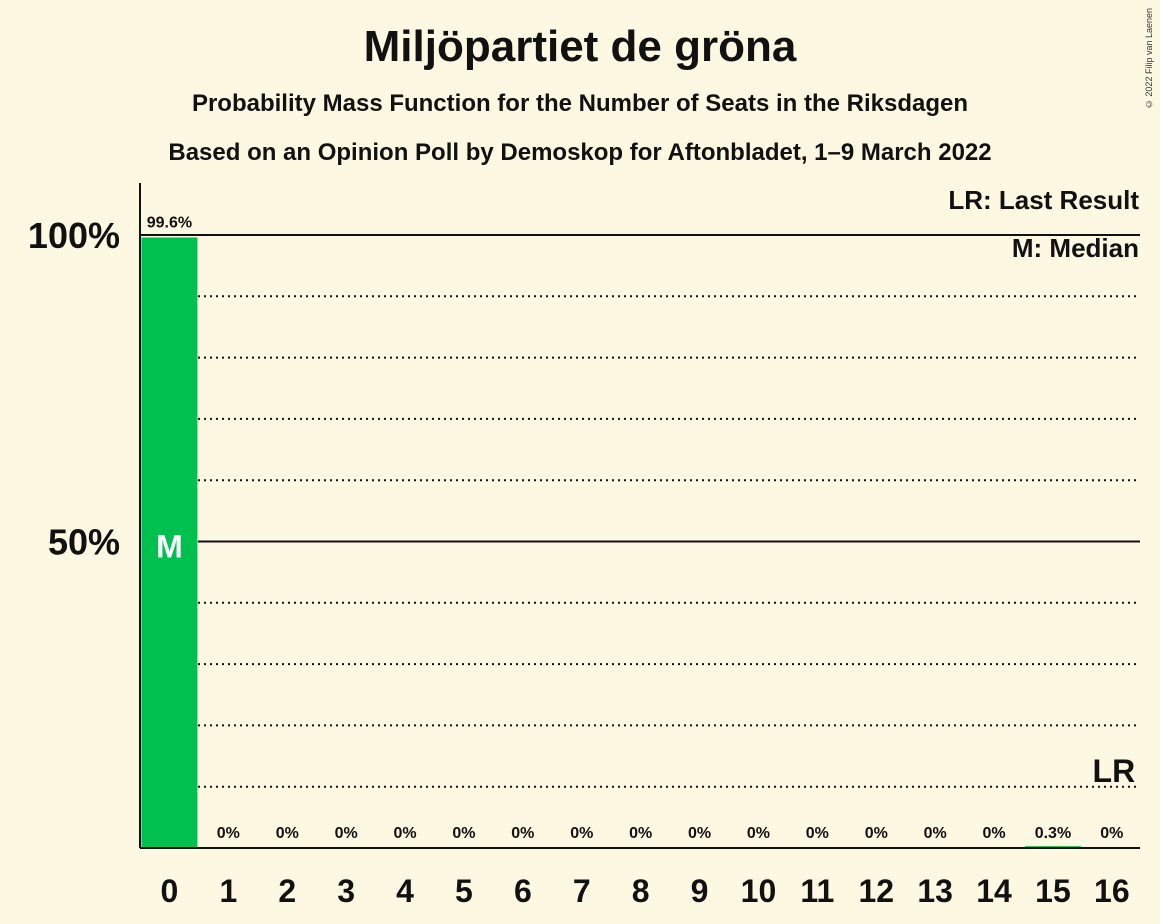  Describe the element at coordinates (700, 891) in the screenshot. I see `x-tick-label: 9` at that location.